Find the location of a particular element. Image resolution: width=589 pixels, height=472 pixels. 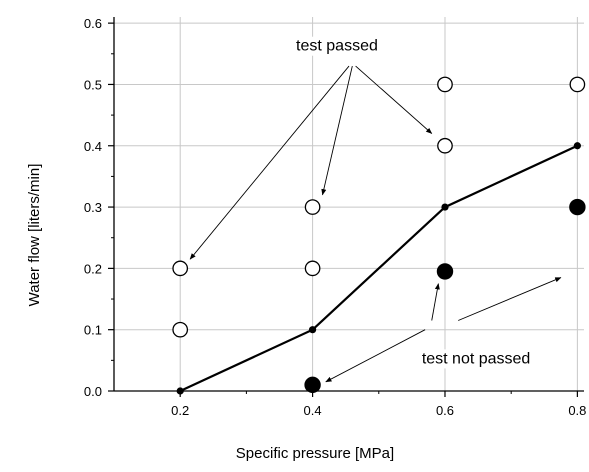

y-tick-label-1: 0.1 is located at coordinates (93, 330).